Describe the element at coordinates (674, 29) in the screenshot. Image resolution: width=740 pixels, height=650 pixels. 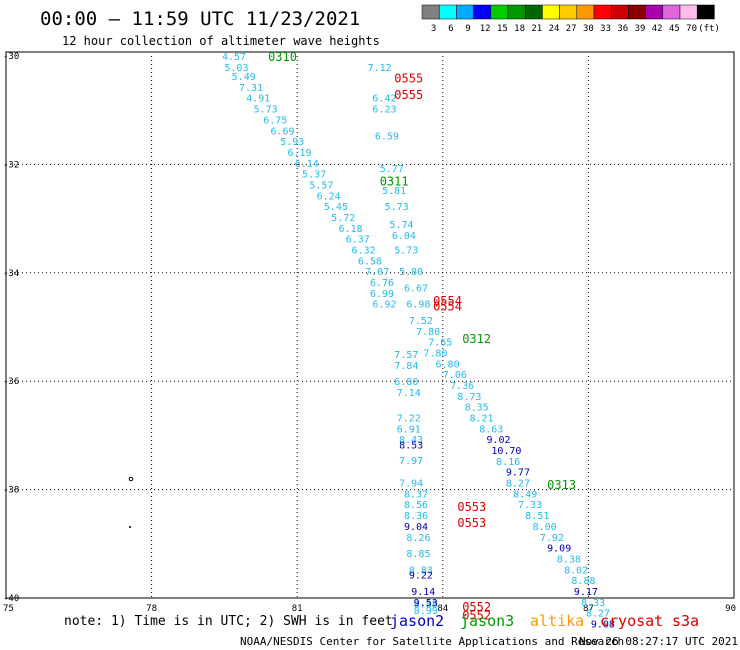
I see `colorbar-label: 45` at that location.